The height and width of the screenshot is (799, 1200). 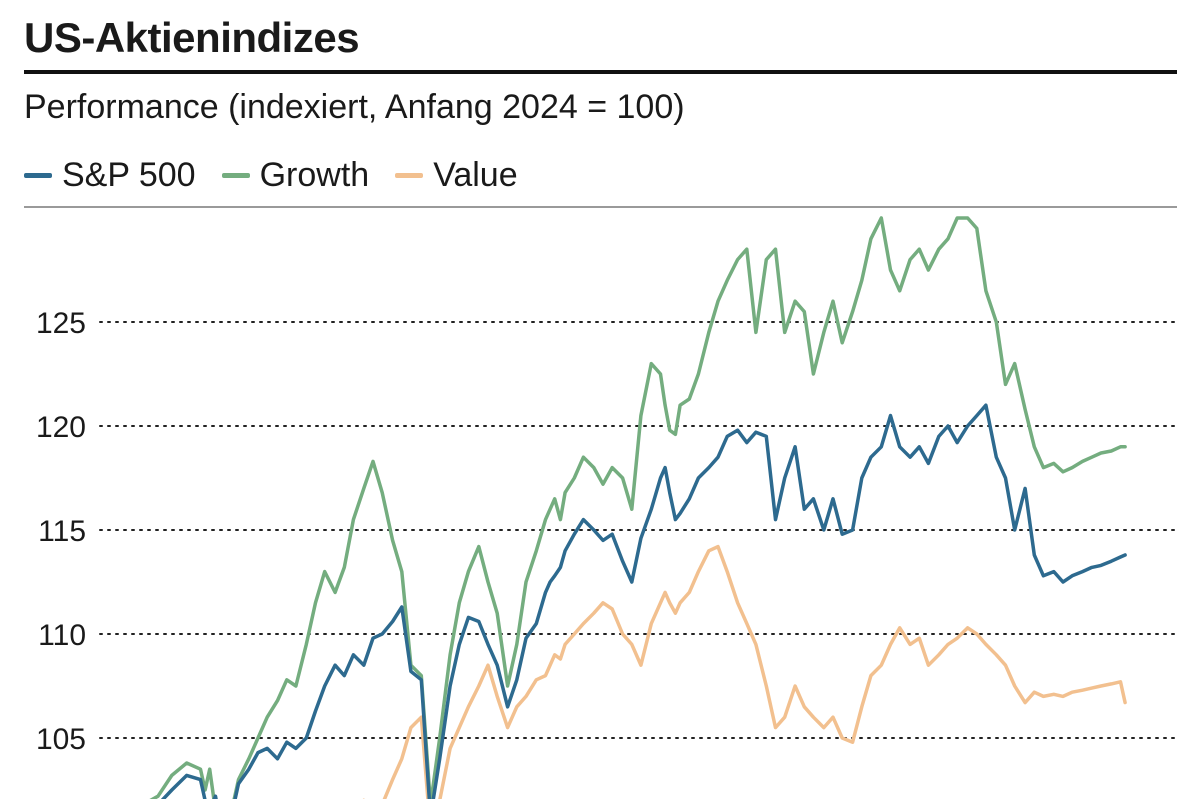 I want to click on y-tick-label-120: 120, so click(x=61, y=427).